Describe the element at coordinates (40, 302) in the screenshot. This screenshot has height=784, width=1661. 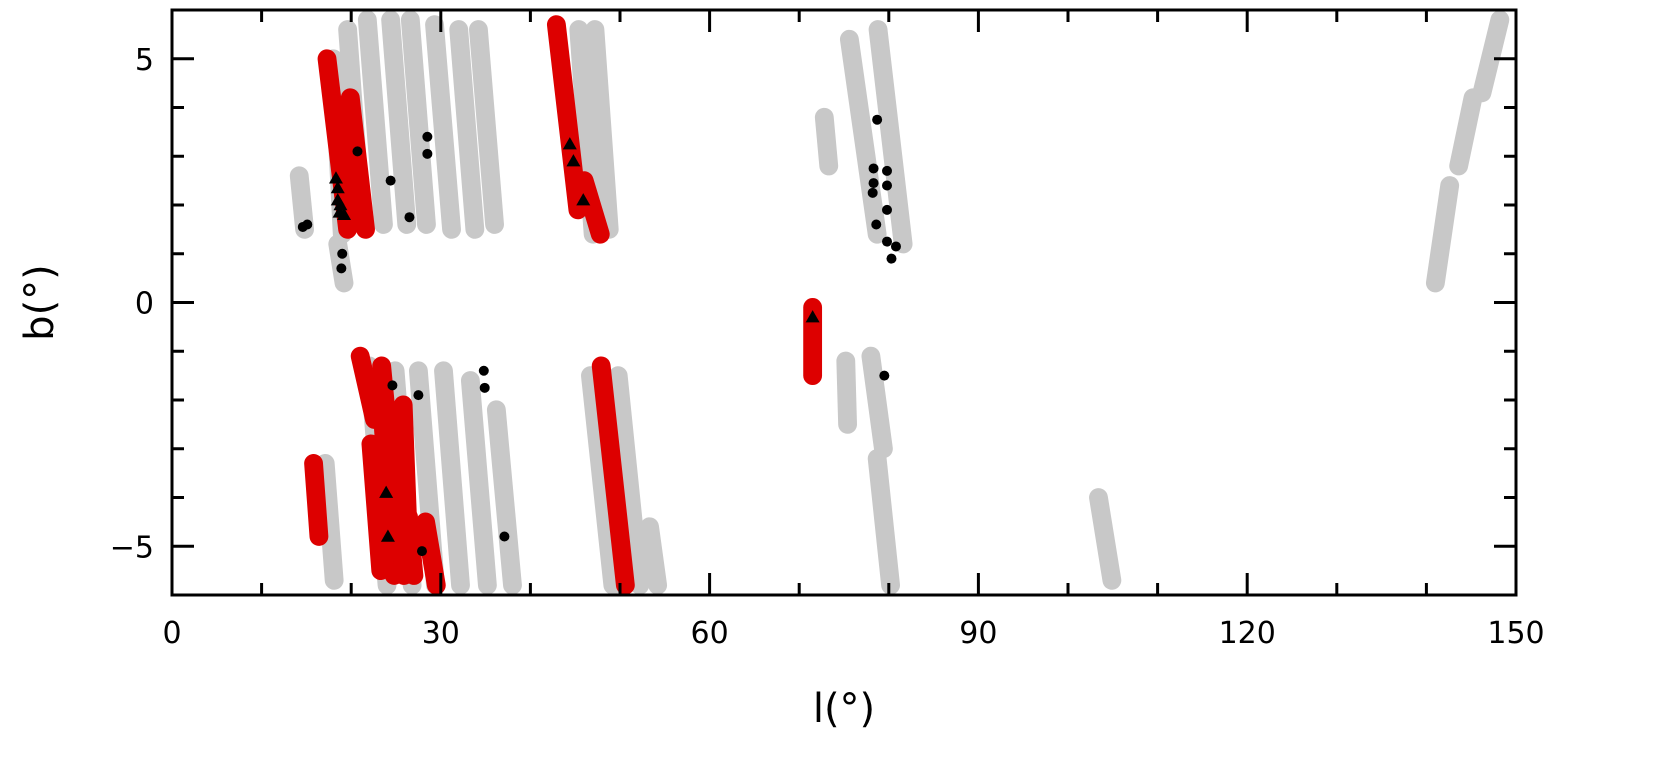
I see `y-axis-label: b(°)` at that location.